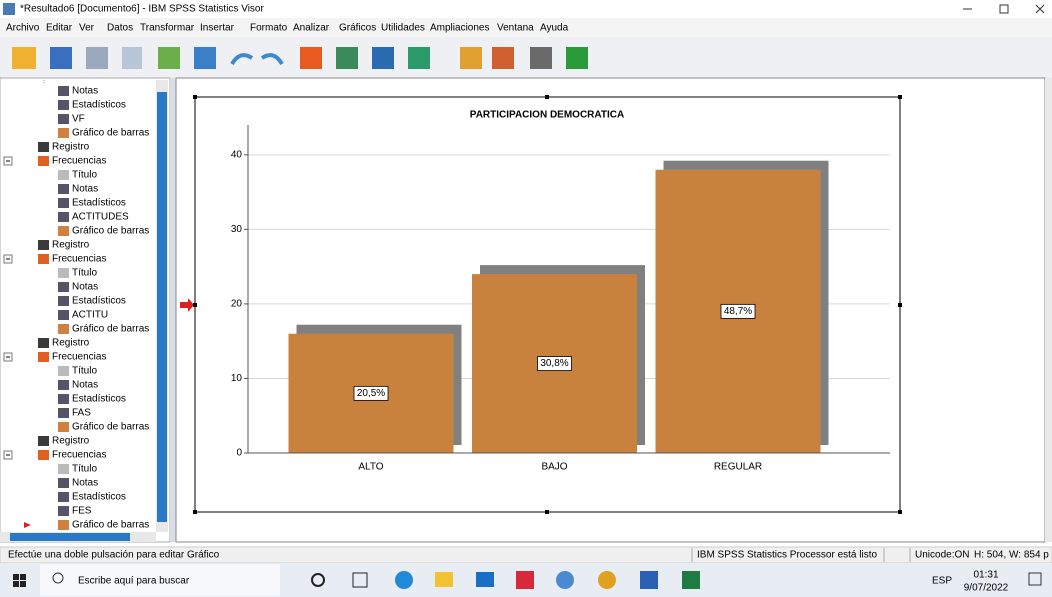 Image resolution: width=1052 pixels, height=597 pixels. Describe the element at coordinates (311, 28) in the screenshot. I see `menu-item: Analizar` at that location.